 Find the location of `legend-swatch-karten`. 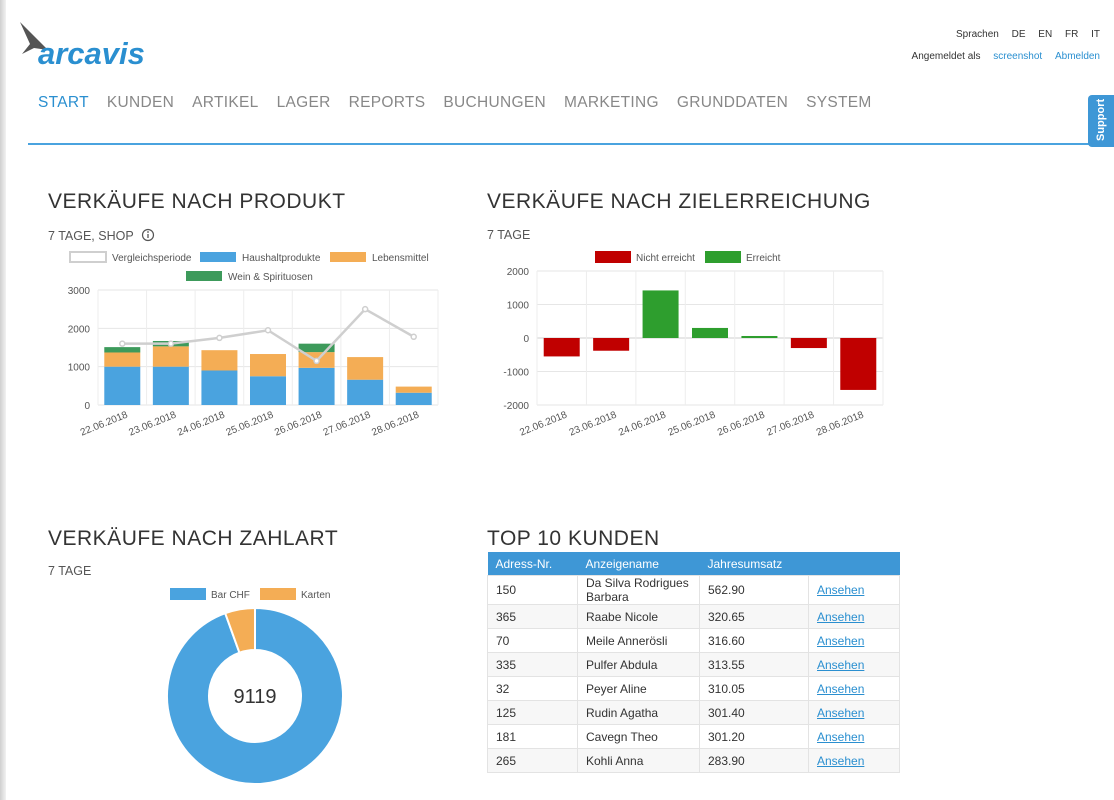

legend-swatch-karten is located at coordinates (278, 594).